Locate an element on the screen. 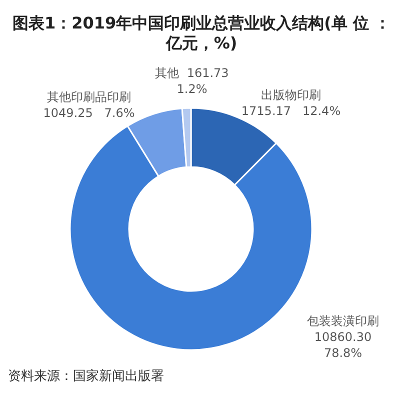 The height and width of the screenshot is (411, 403). data-label: 1715.17 12.4% is located at coordinates (291, 111).